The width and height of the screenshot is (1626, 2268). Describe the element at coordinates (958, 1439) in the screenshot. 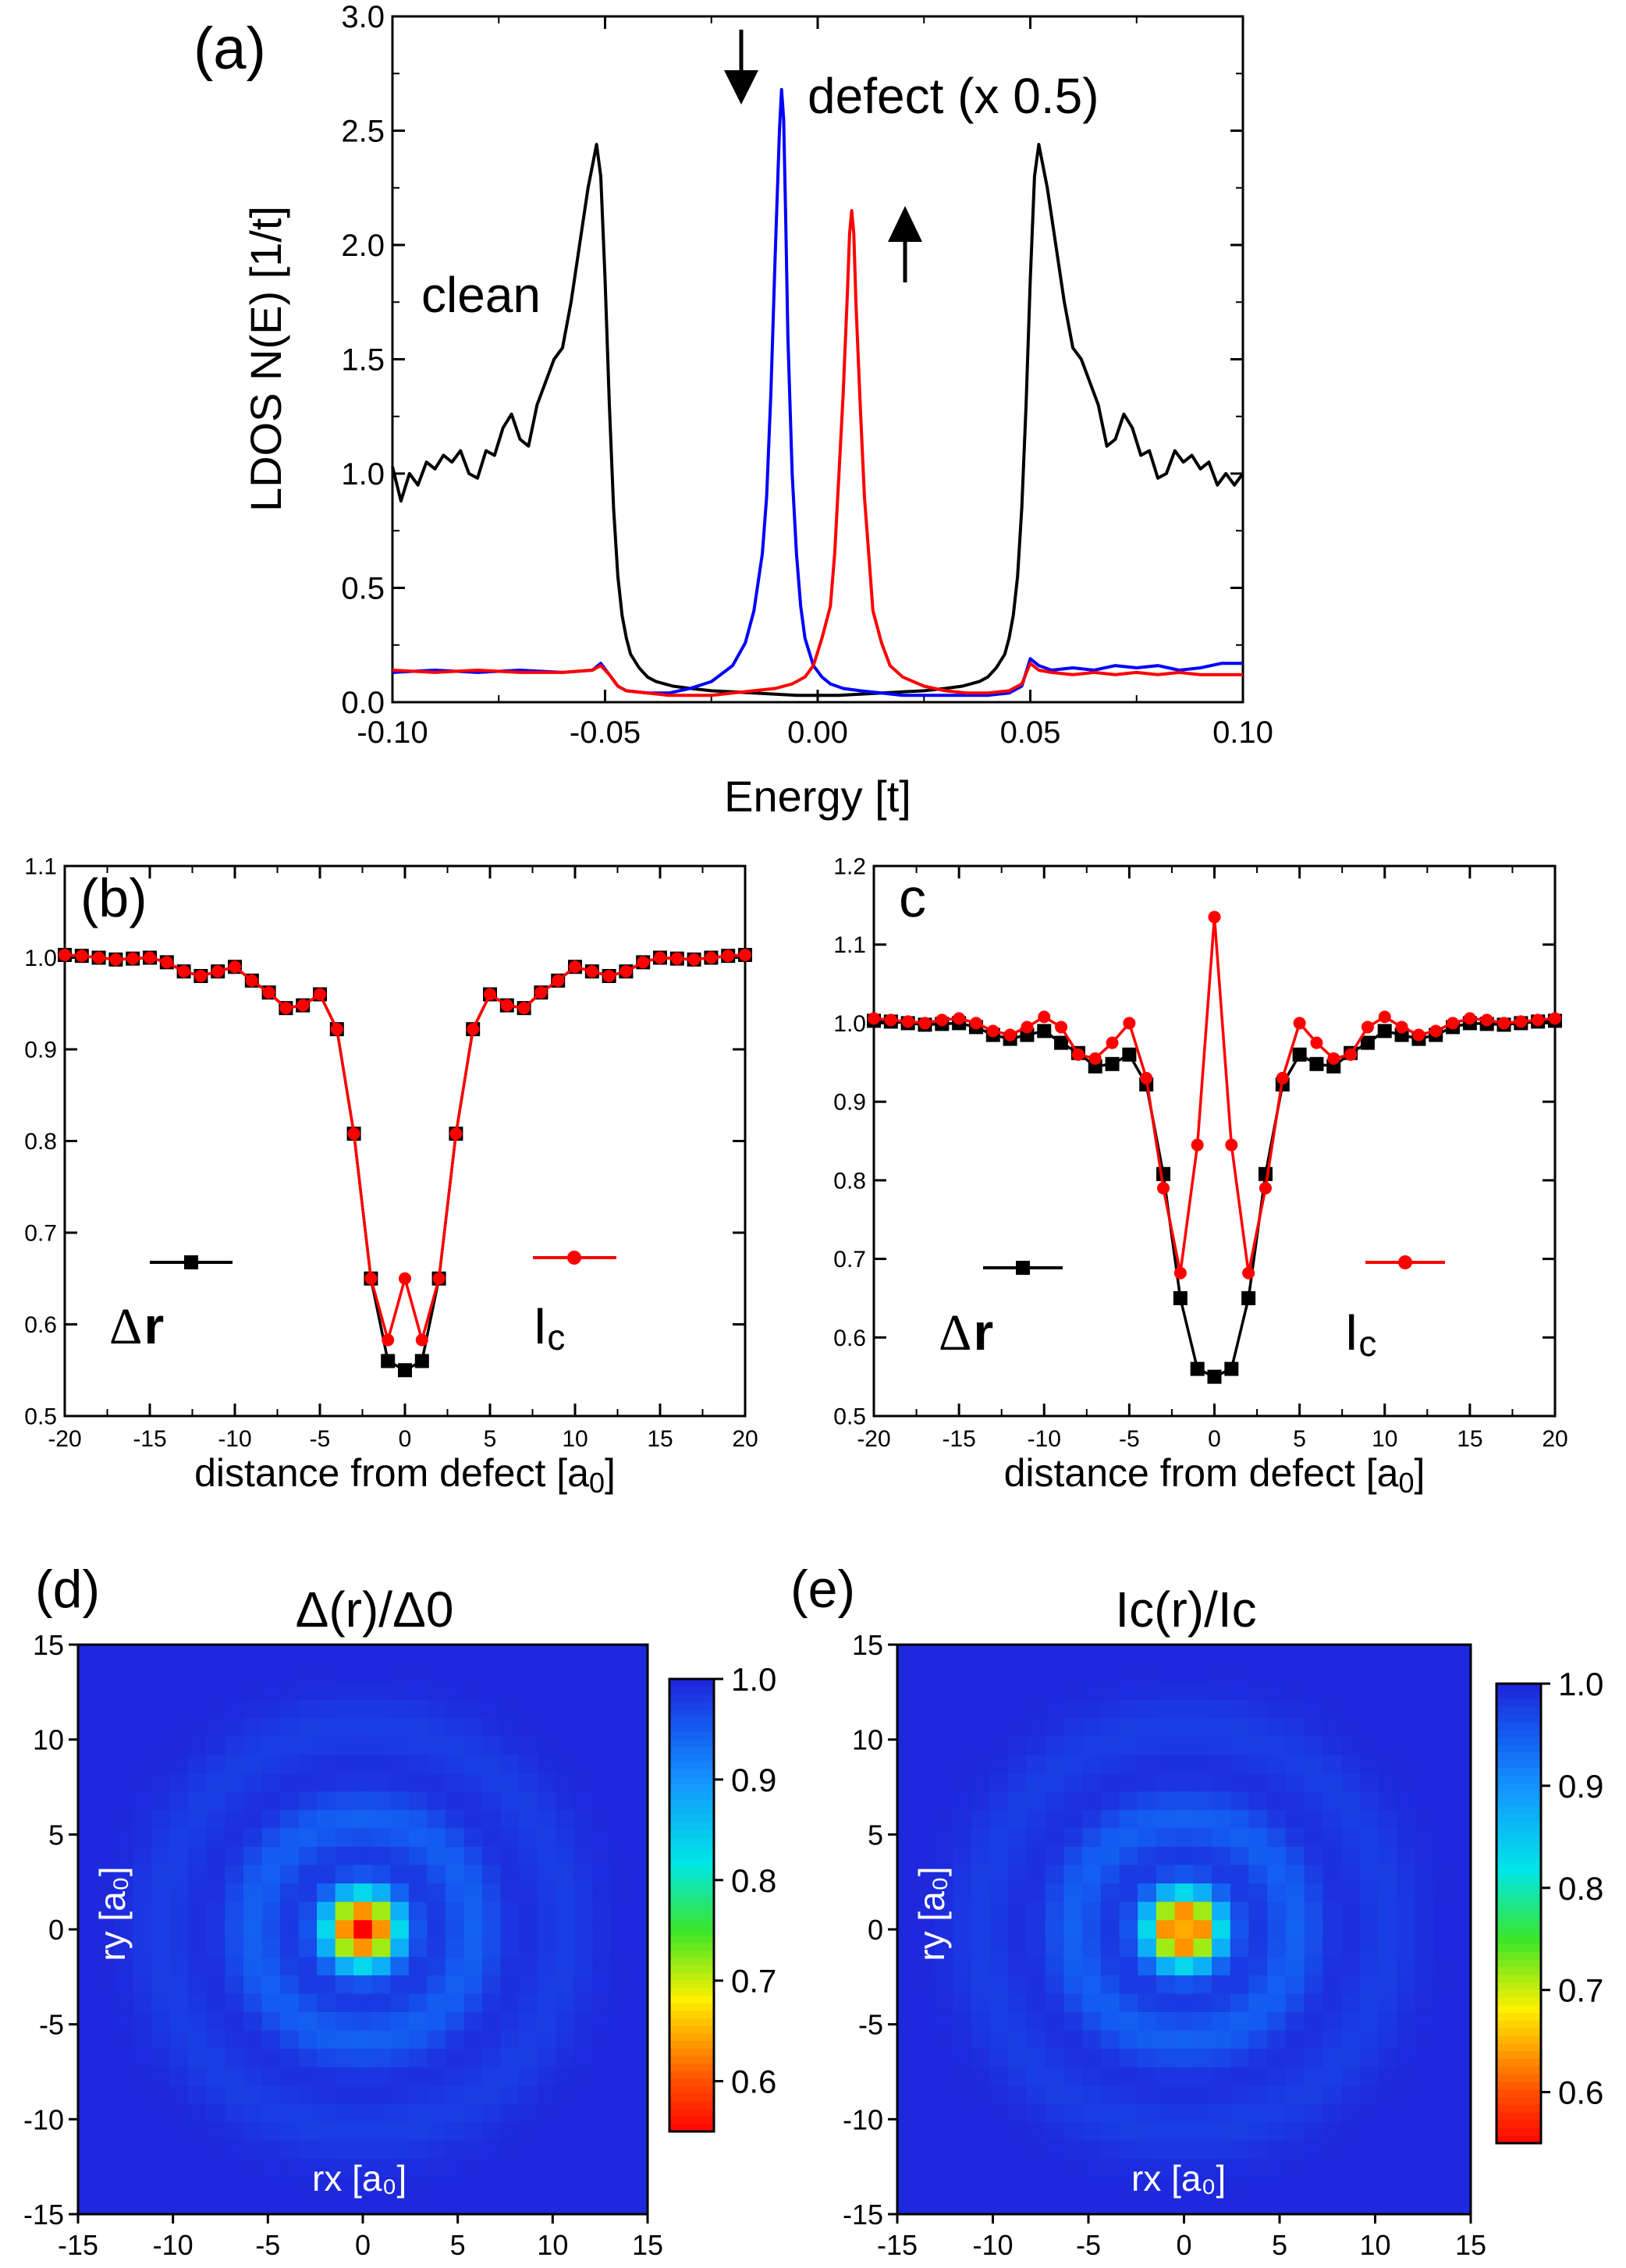

I see `x-tick-label: -15` at that location.